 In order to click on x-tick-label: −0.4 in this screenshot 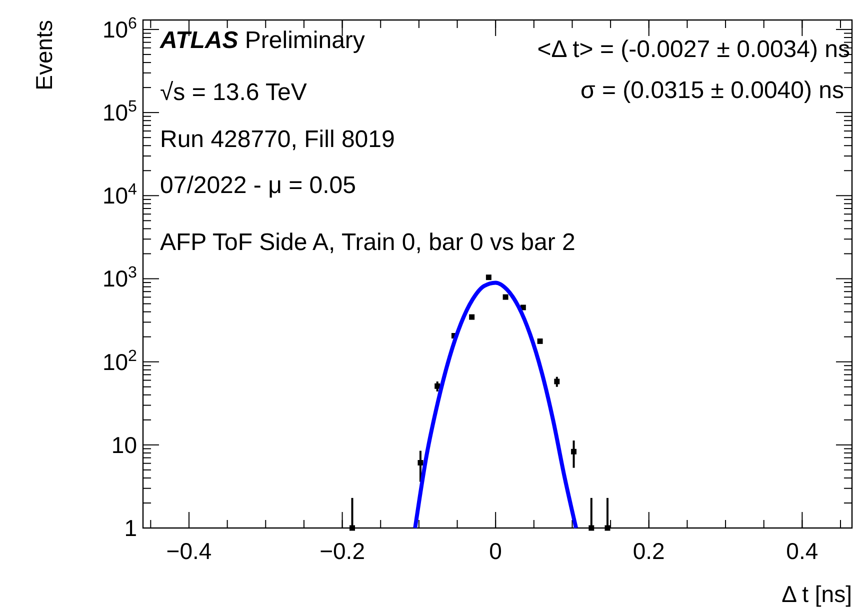, I will do `click(189, 551)`.